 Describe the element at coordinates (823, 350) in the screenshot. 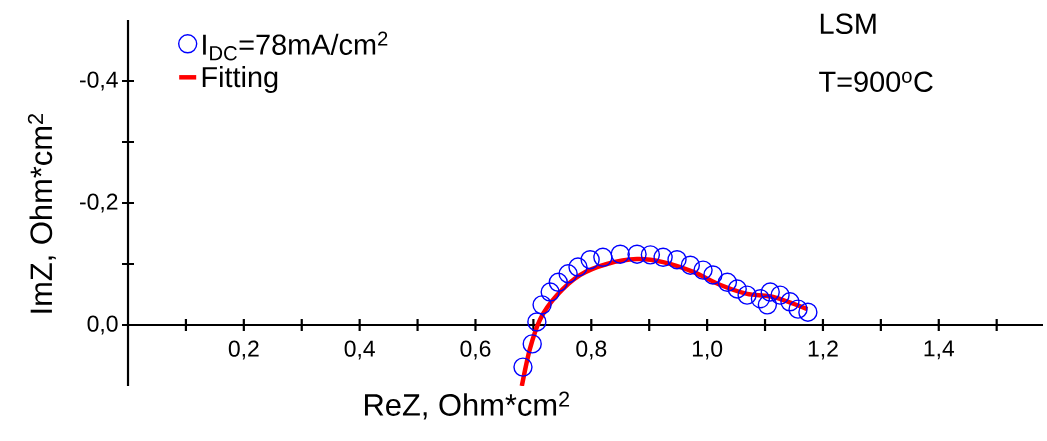

I see `x-tick-label: 1,2` at that location.